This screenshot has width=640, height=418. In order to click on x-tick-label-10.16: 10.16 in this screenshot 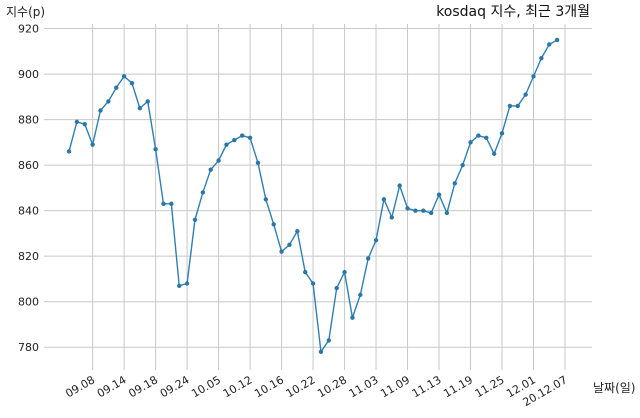, I will do `click(269, 386)`.